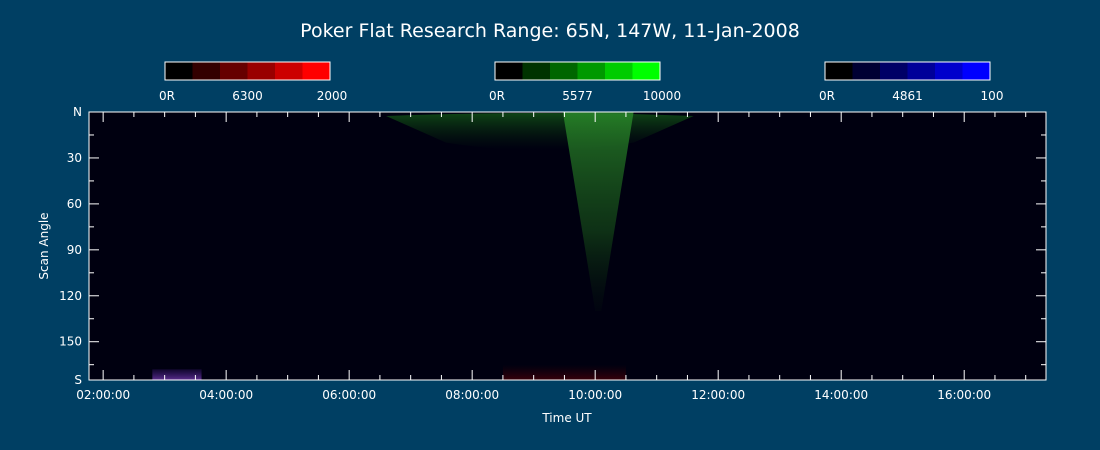 The image size is (1100, 450). Describe the element at coordinates (349, 395) in the screenshot. I see `x-tick-label: 06:00:00` at that location.